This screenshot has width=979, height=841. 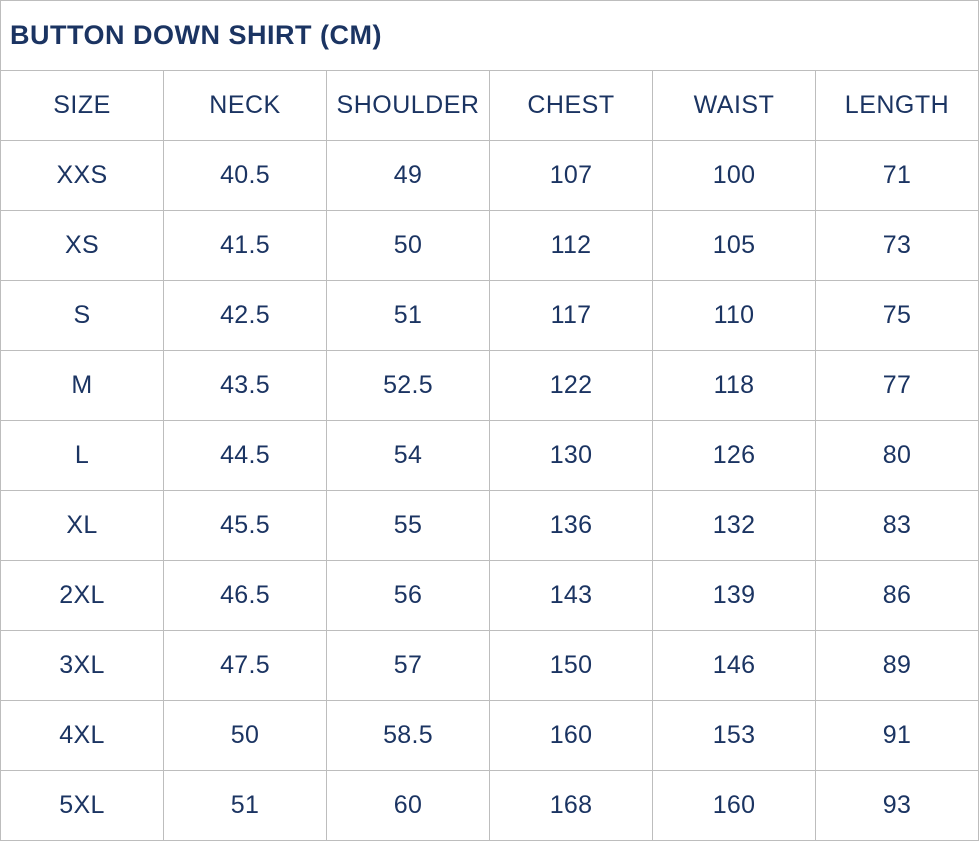 I want to click on table-row: 5XL 51 60 168 160 93, so click(x=489, y=805).